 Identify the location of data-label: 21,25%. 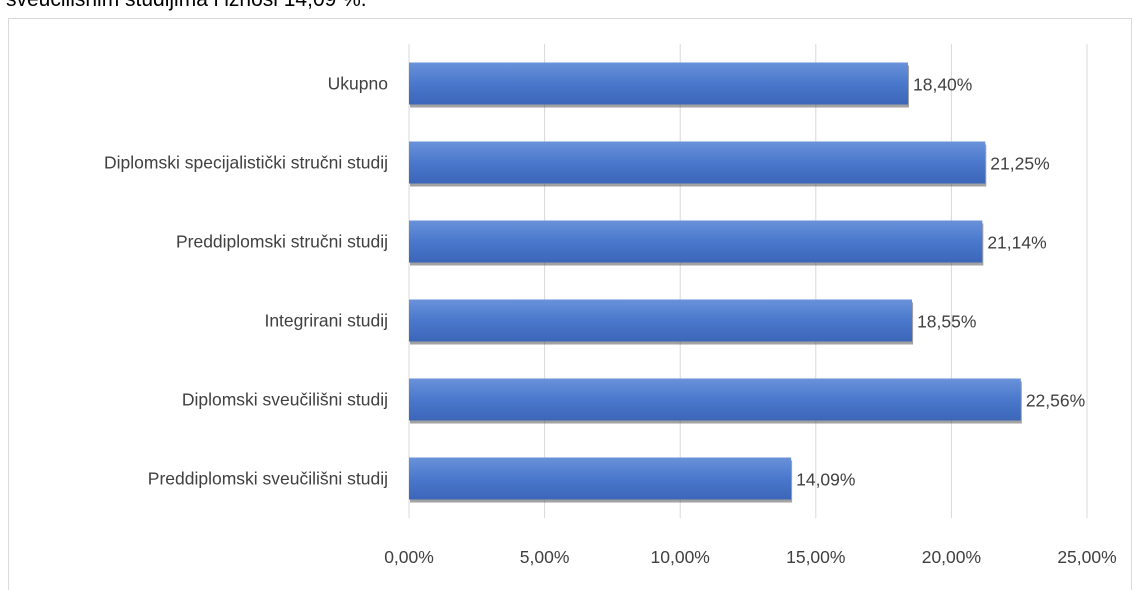
(1019, 164).